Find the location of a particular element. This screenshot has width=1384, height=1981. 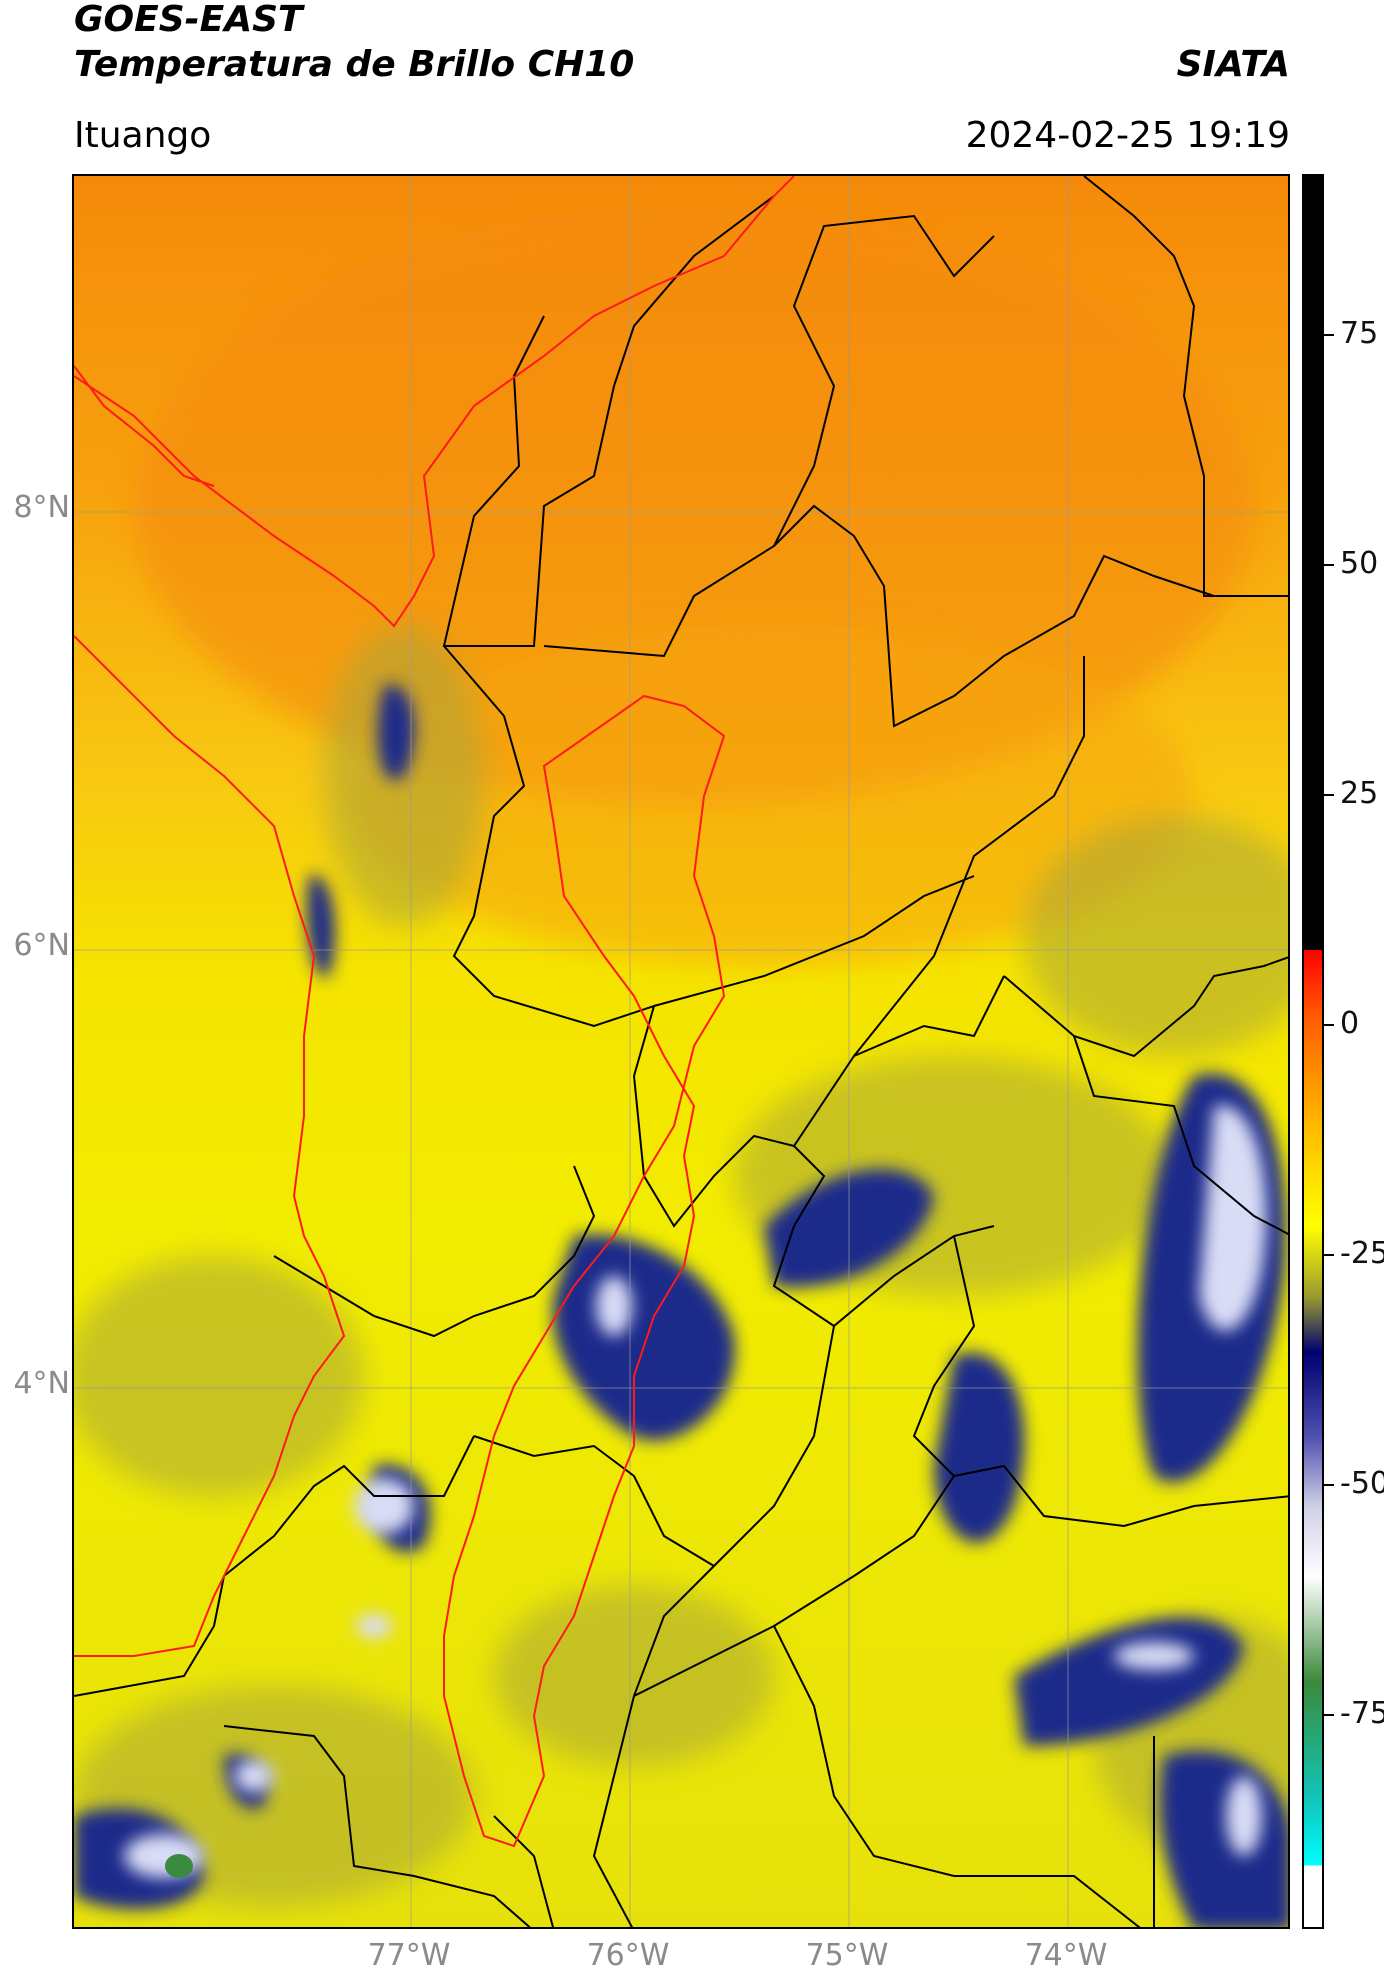

lat-label-4n: 4°N is located at coordinates (41, 1383).